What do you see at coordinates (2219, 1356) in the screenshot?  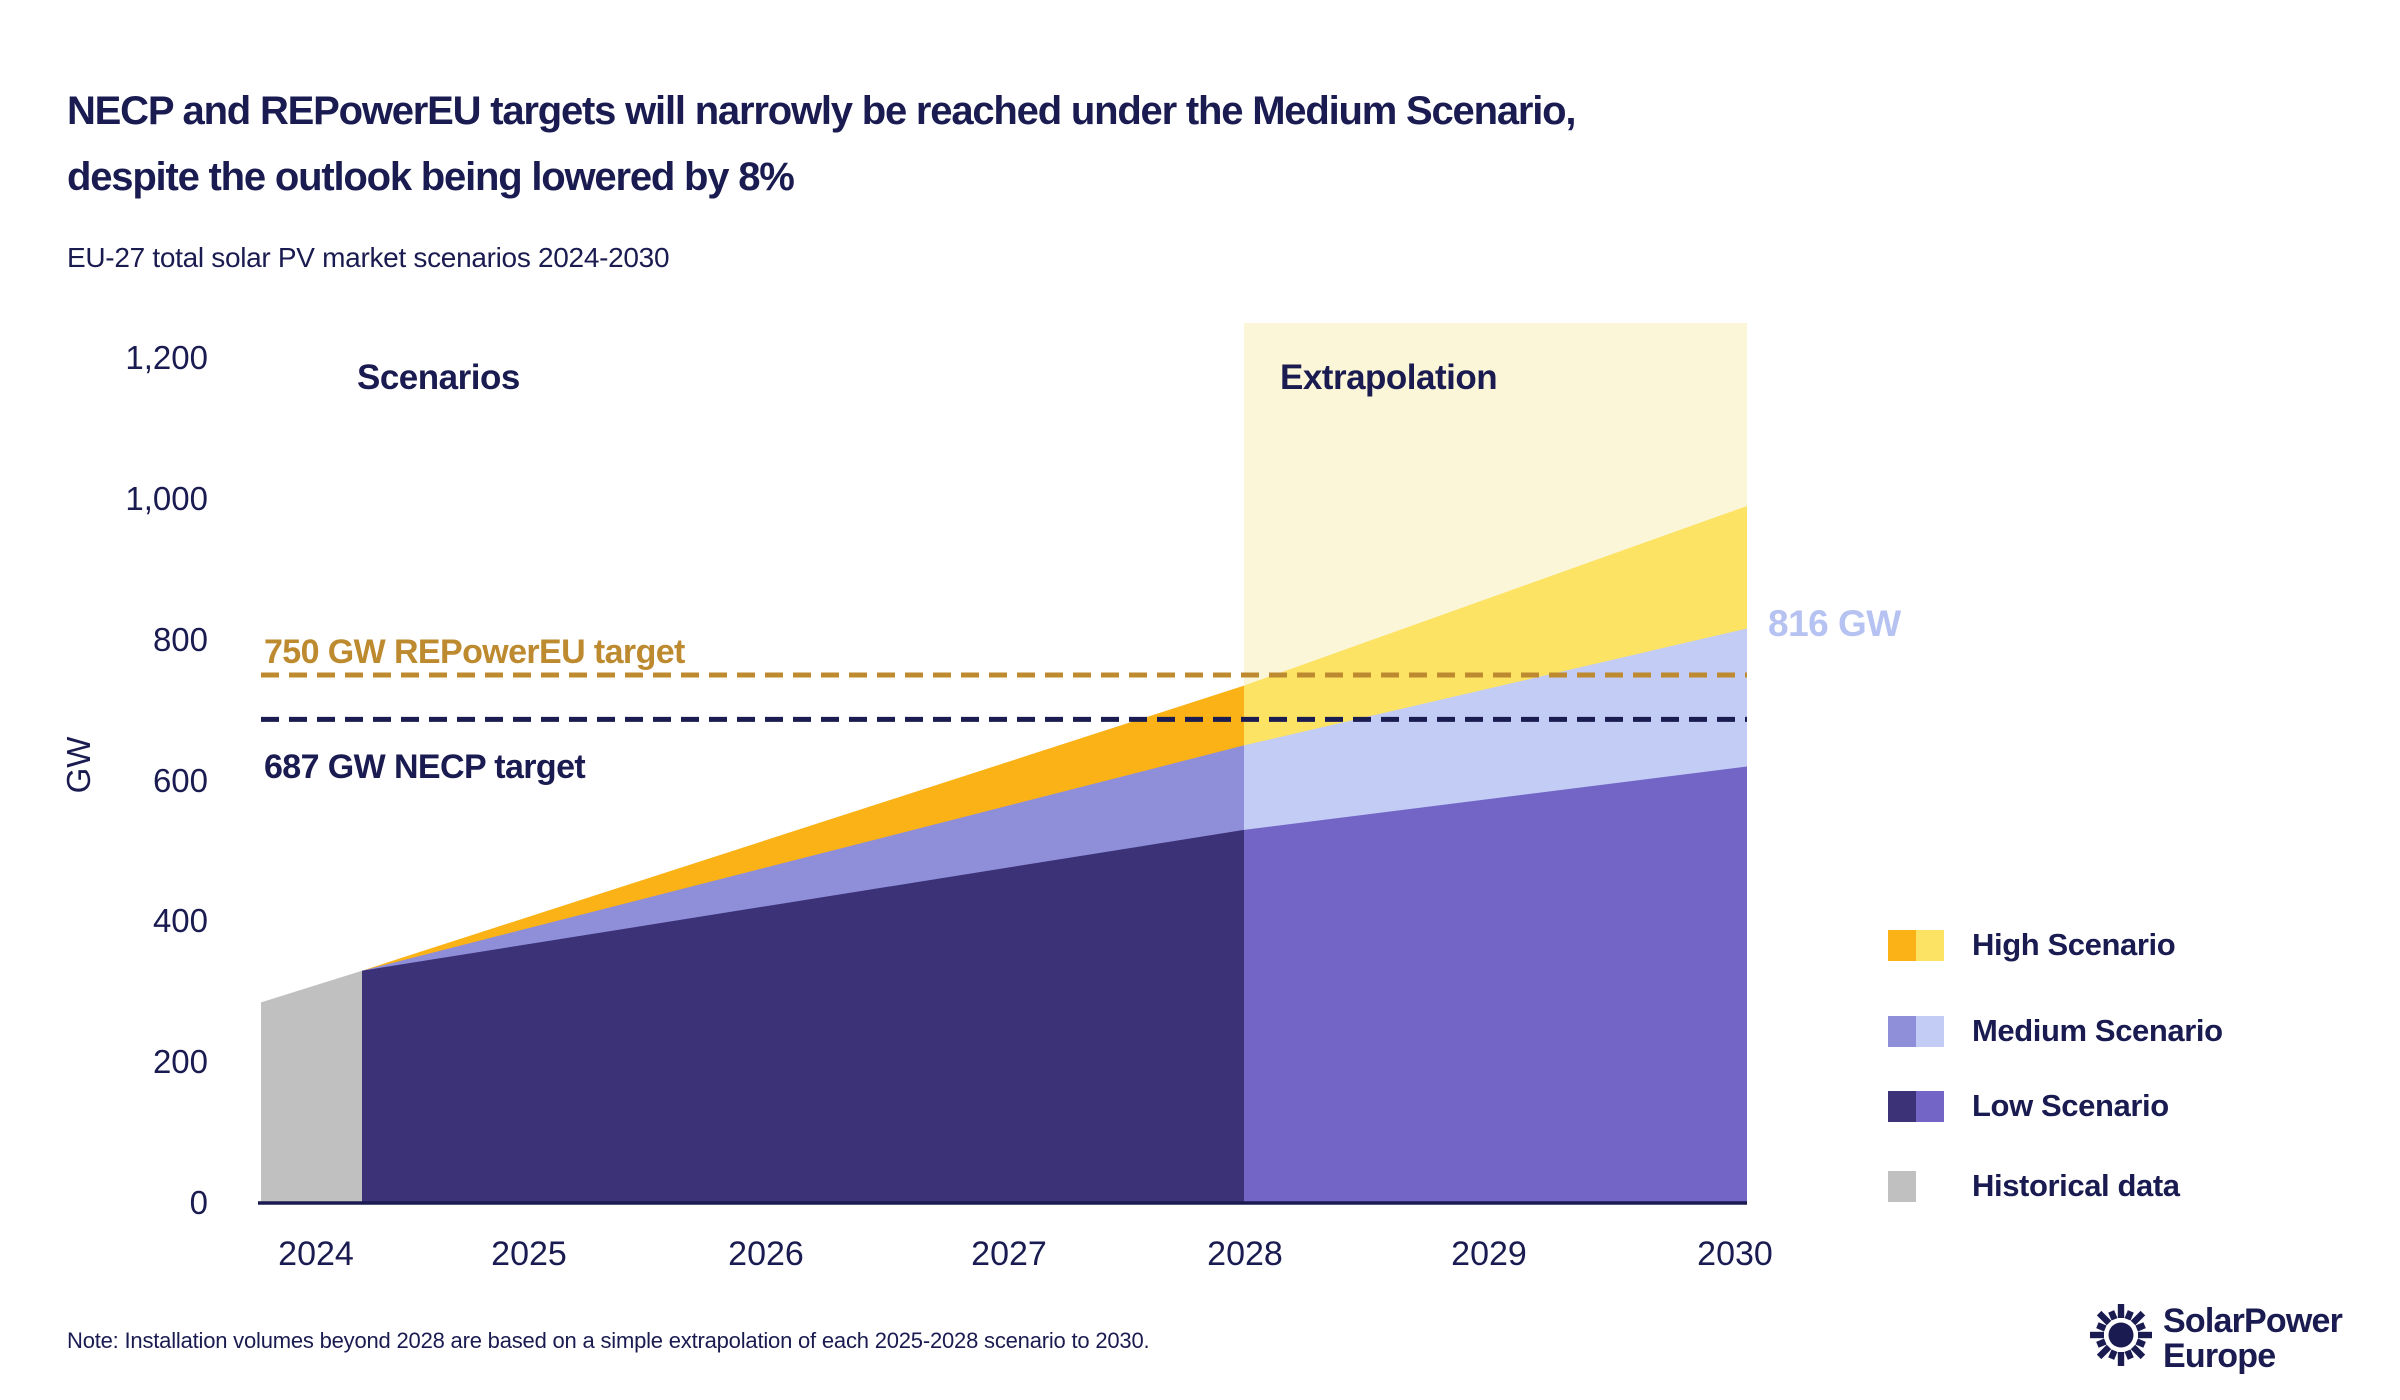 I see `brand-name-line2: Europe` at bounding box center [2219, 1356].